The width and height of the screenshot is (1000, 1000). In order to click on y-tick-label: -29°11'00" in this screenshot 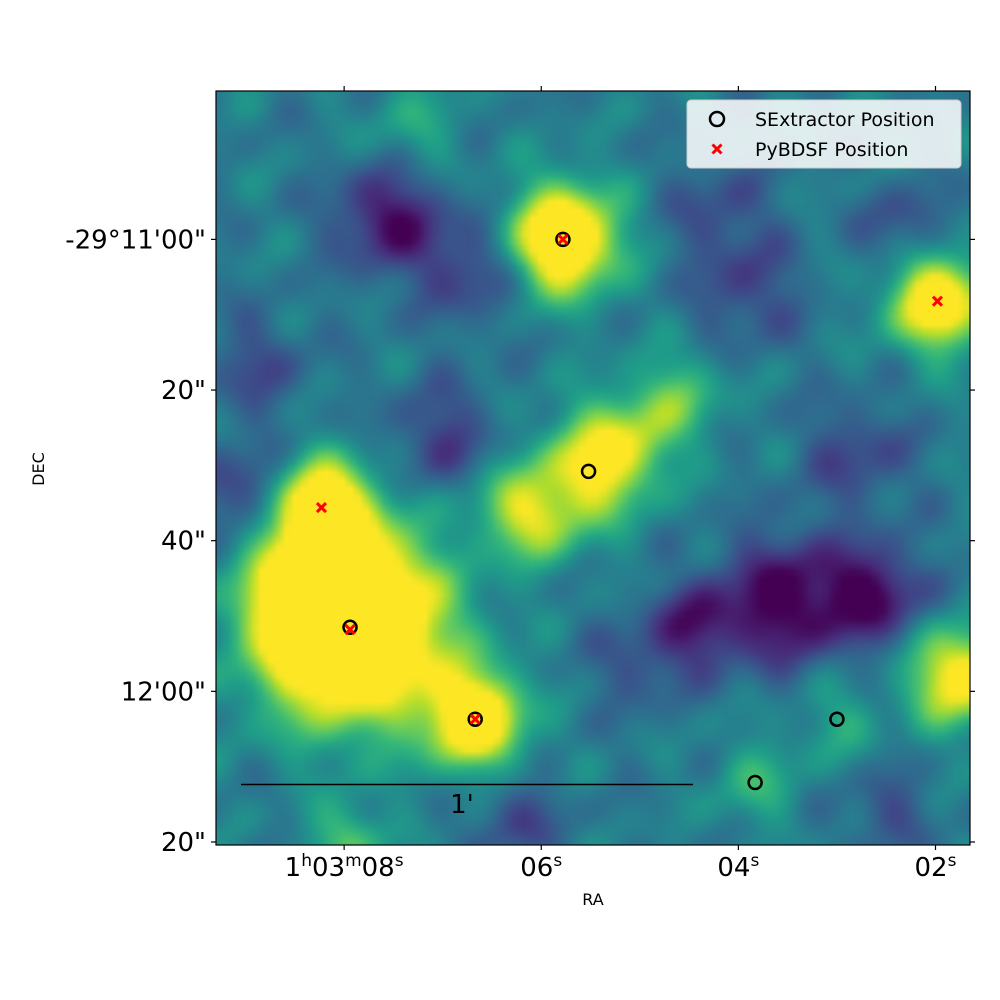, I will do `click(135, 240)`.